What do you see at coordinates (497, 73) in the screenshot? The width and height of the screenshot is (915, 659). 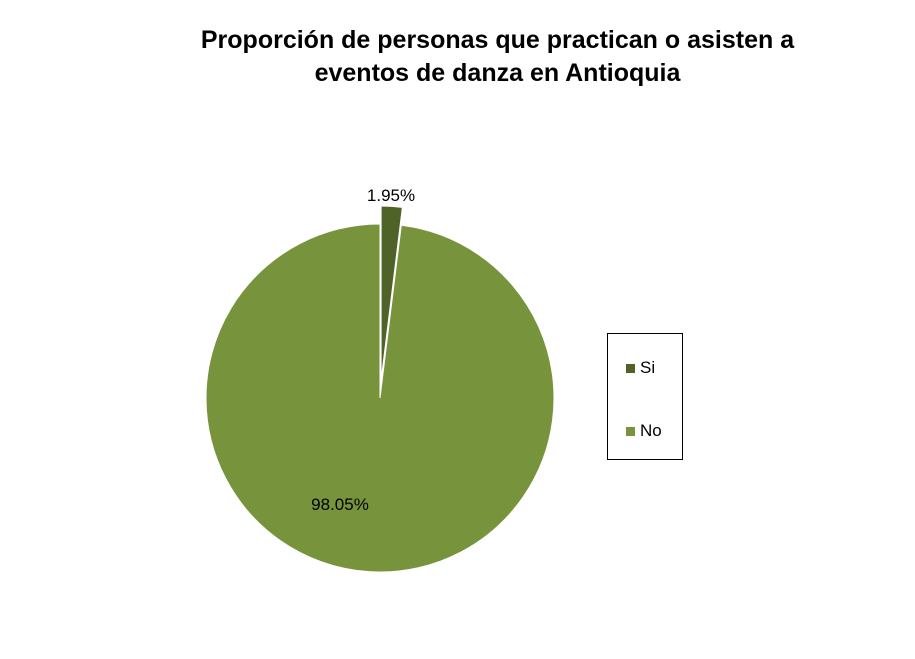 I see `chart-title-line-2: eventos de danza en Antioquia` at bounding box center [497, 73].